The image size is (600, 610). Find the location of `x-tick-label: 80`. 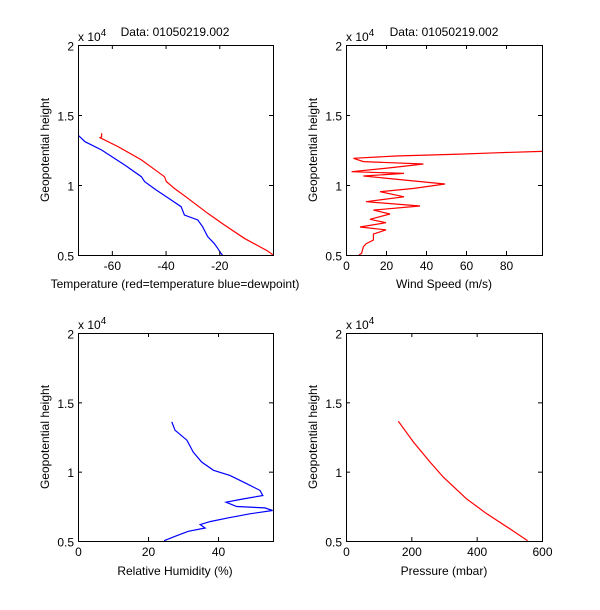

x-tick-label: 80 is located at coordinates (507, 266).